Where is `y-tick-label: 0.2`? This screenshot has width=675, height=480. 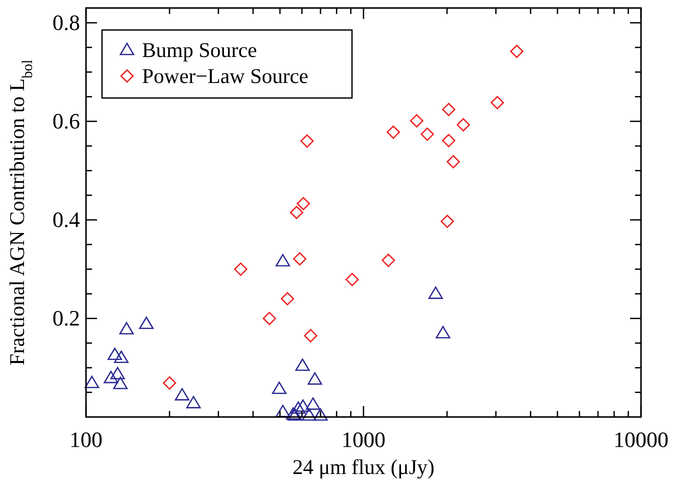 y-tick-label: 0.2 is located at coordinates (66, 317).